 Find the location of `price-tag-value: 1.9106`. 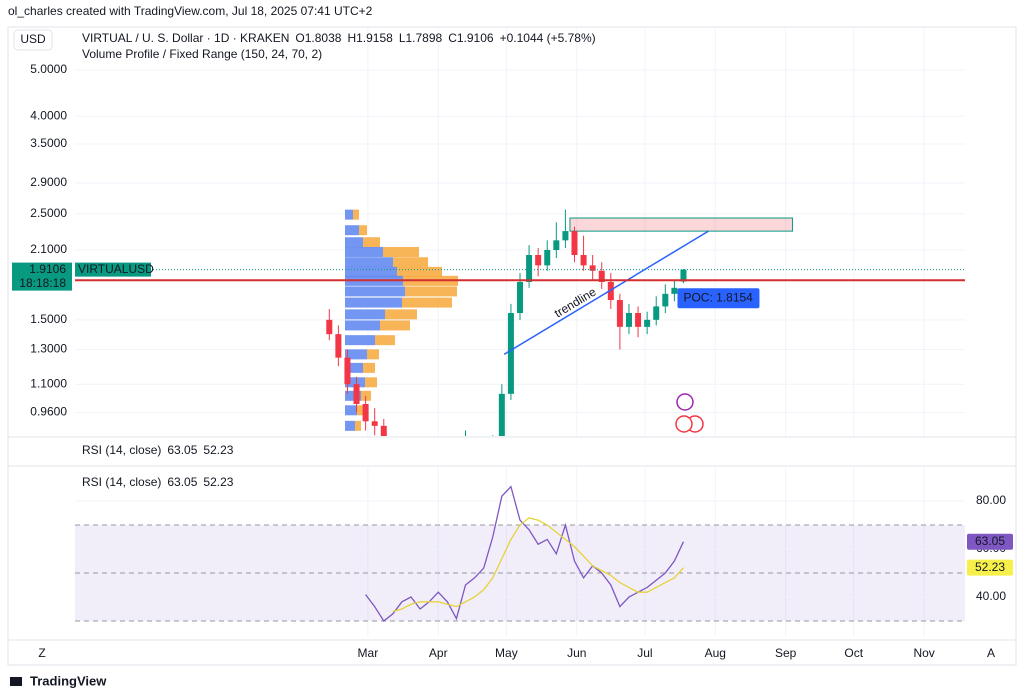

price-tag-value: 1.9106 is located at coordinates (47, 269).